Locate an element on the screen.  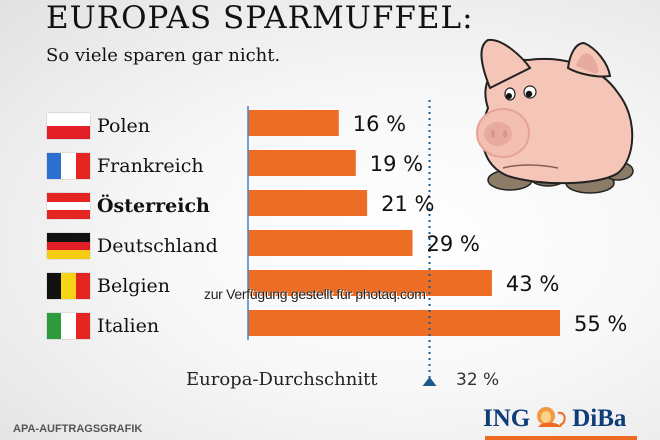
bar-polen is located at coordinates (293, 123).